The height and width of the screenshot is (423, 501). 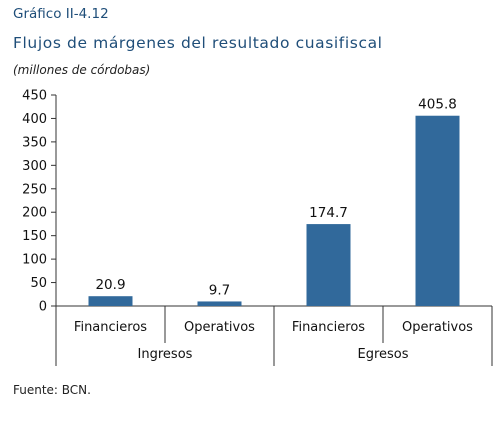 What do you see at coordinates (34, 142) in the screenshot?
I see `y-tick-label: 350` at bounding box center [34, 142].